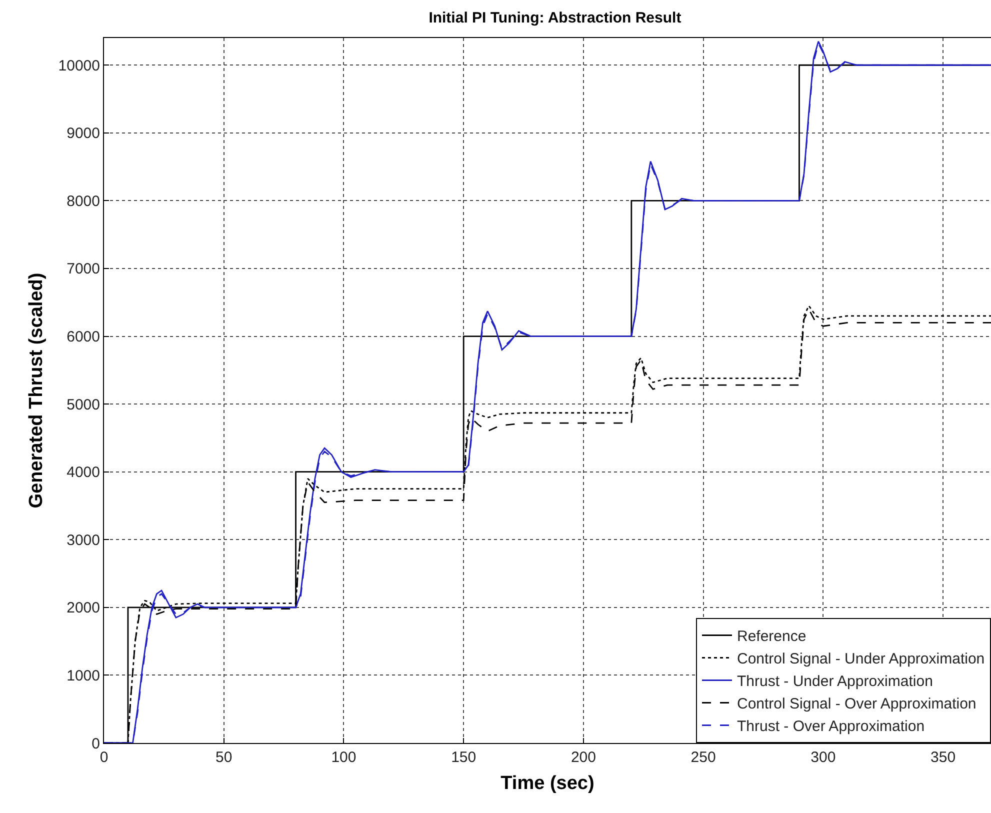  I want to click on y-tick-label: 1000, so click(83, 675).